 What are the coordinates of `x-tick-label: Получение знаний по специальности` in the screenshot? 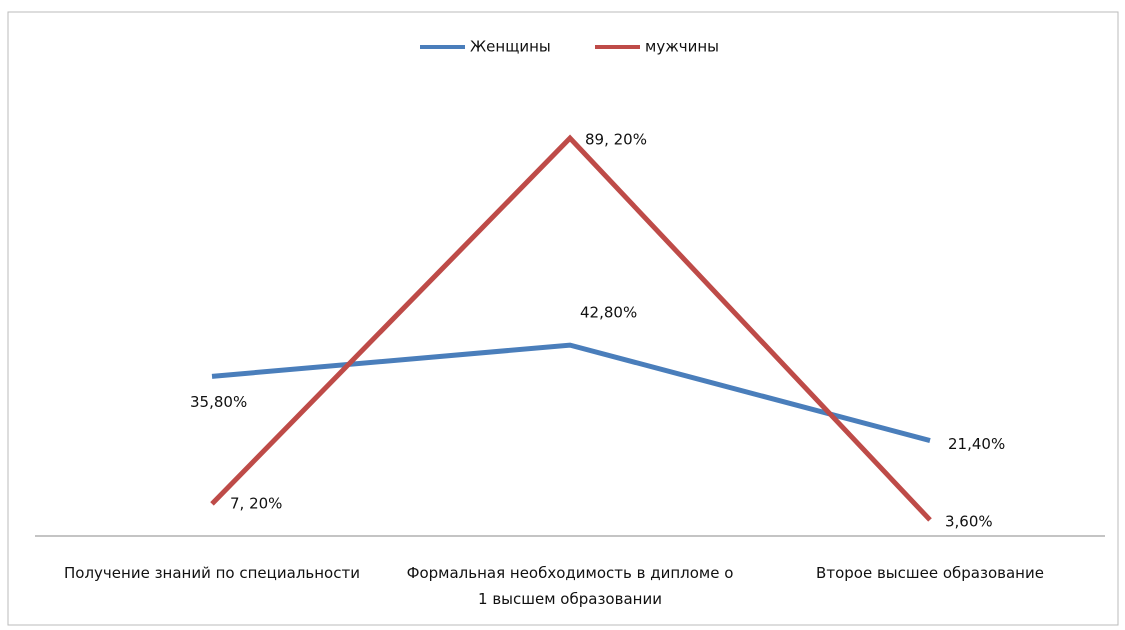 It's located at (212, 573).